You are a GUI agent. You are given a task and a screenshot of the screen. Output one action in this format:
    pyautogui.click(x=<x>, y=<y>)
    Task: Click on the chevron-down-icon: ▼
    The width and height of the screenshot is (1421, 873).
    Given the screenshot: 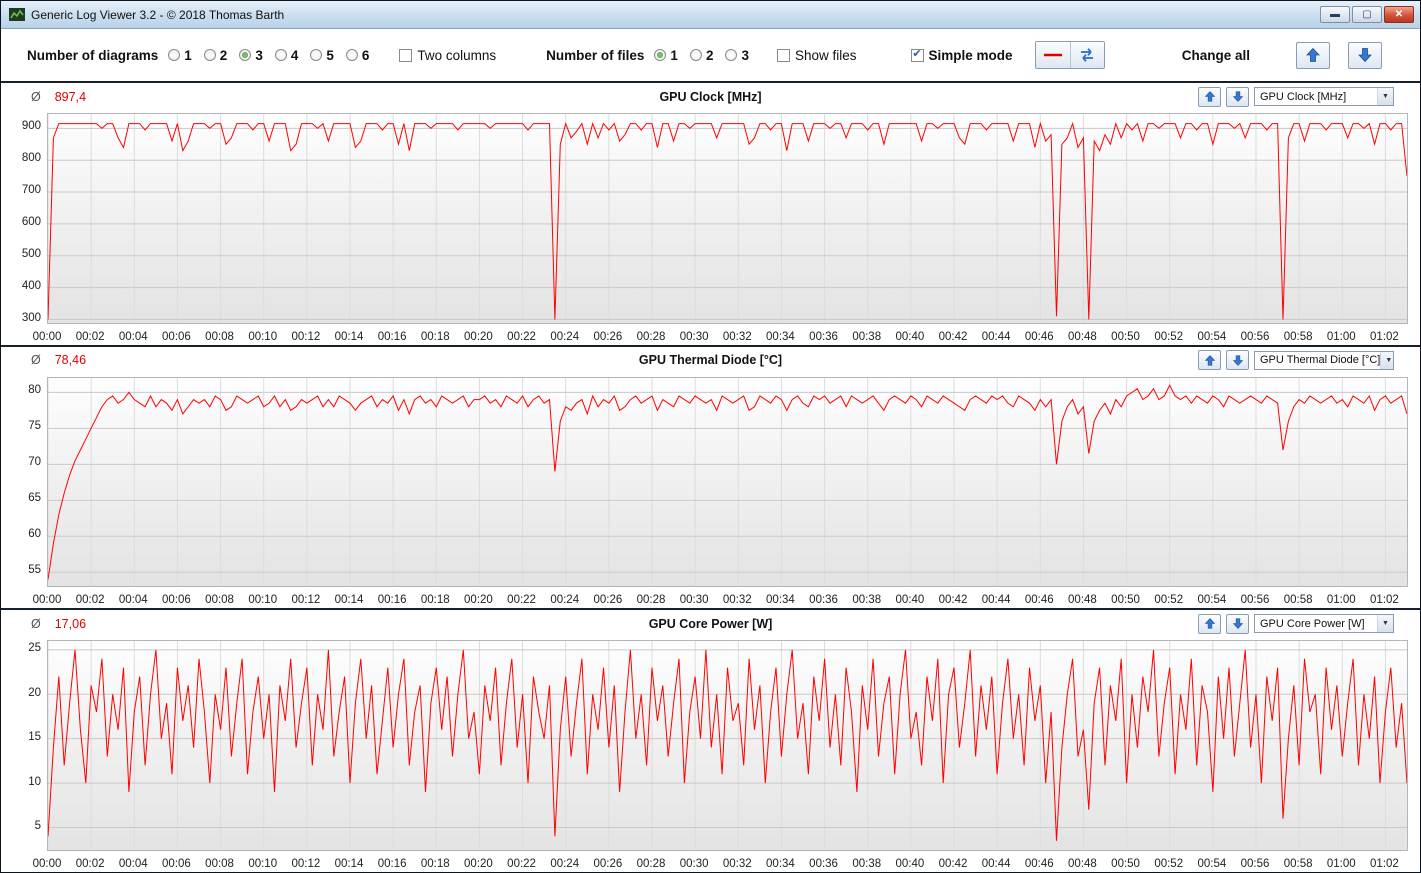 What is the action you would take?
    pyautogui.click(x=1385, y=96)
    